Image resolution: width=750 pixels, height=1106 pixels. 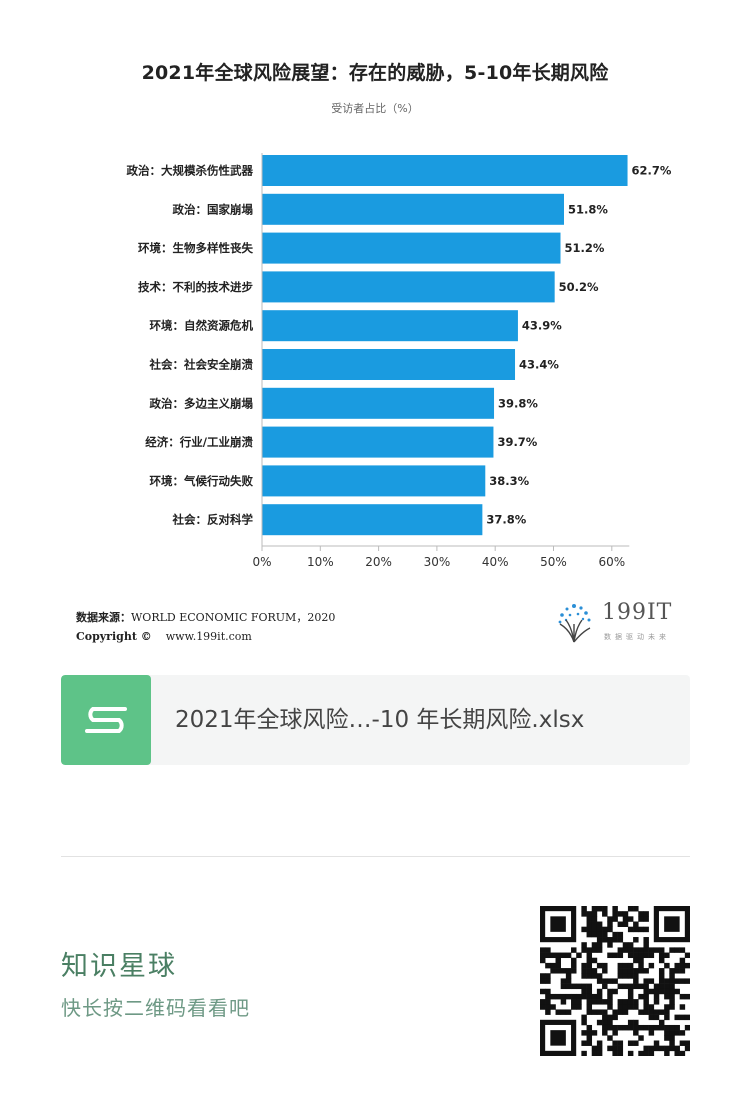 I want to click on category-label: 环境：自然资源危机, so click(x=202, y=326).